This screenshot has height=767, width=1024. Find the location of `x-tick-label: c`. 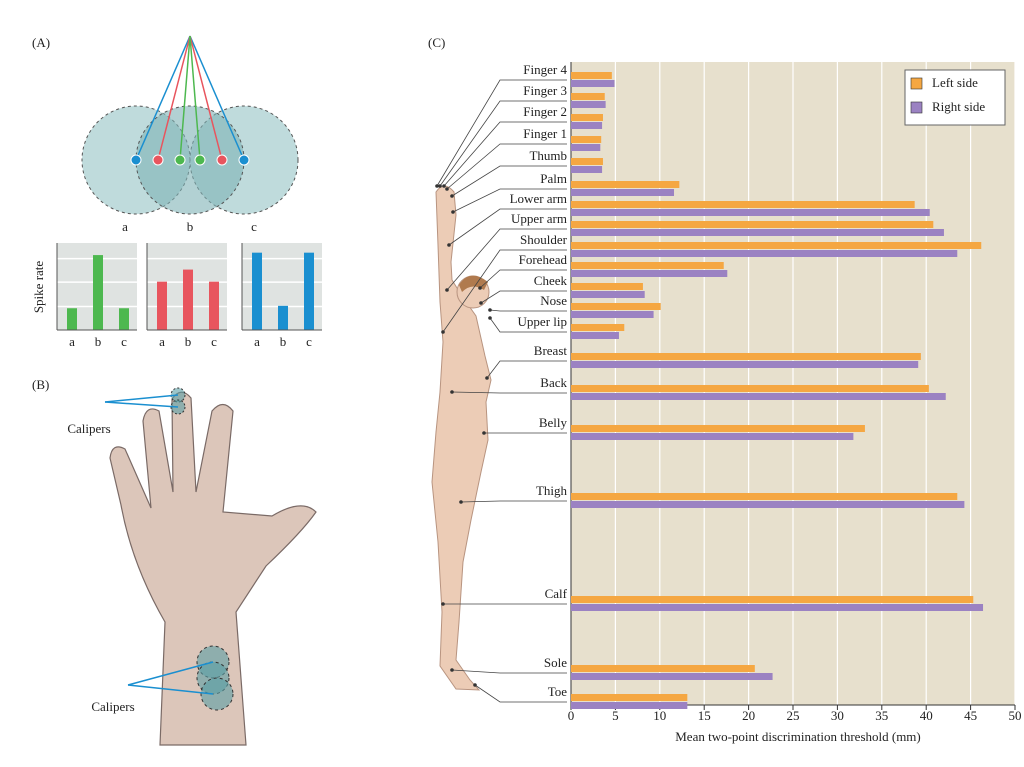

x-tick-label: c is located at coordinates (214, 341).